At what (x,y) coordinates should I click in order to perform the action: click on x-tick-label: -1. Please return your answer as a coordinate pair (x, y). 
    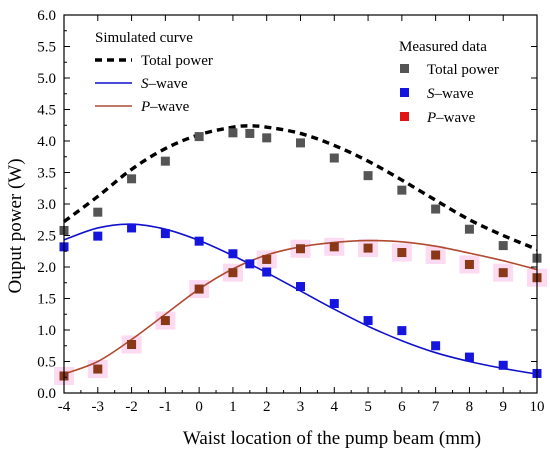
    Looking at the image, I should click on (165, 407).